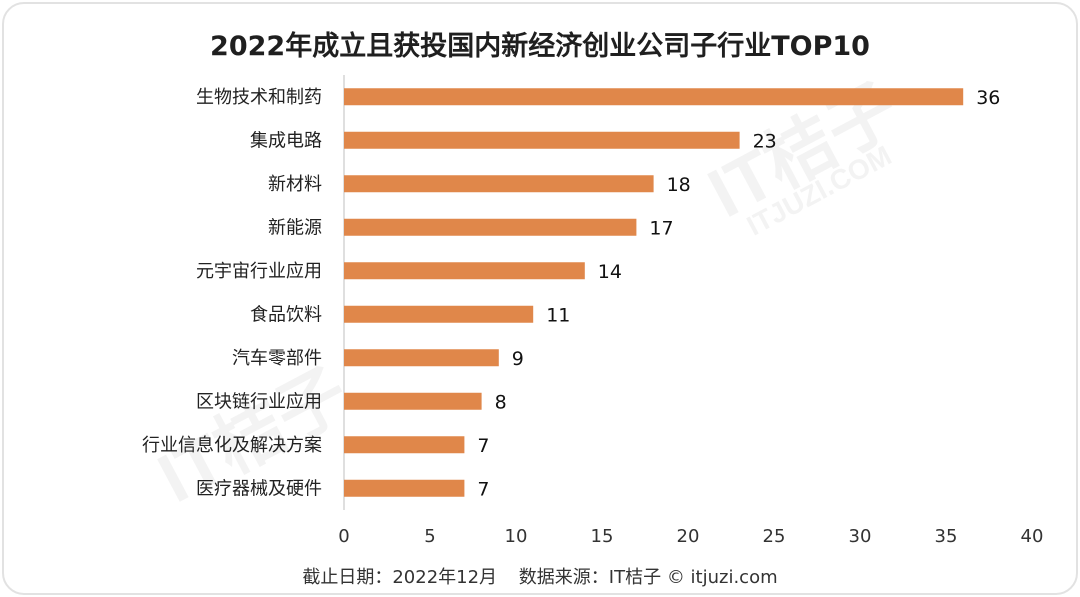 The height and width of the screenshot is (597, 1080). Describe the element at coordinates (232, 445) in the screenshot. I see `category-label: 行业信息化及解决方案` at that location.